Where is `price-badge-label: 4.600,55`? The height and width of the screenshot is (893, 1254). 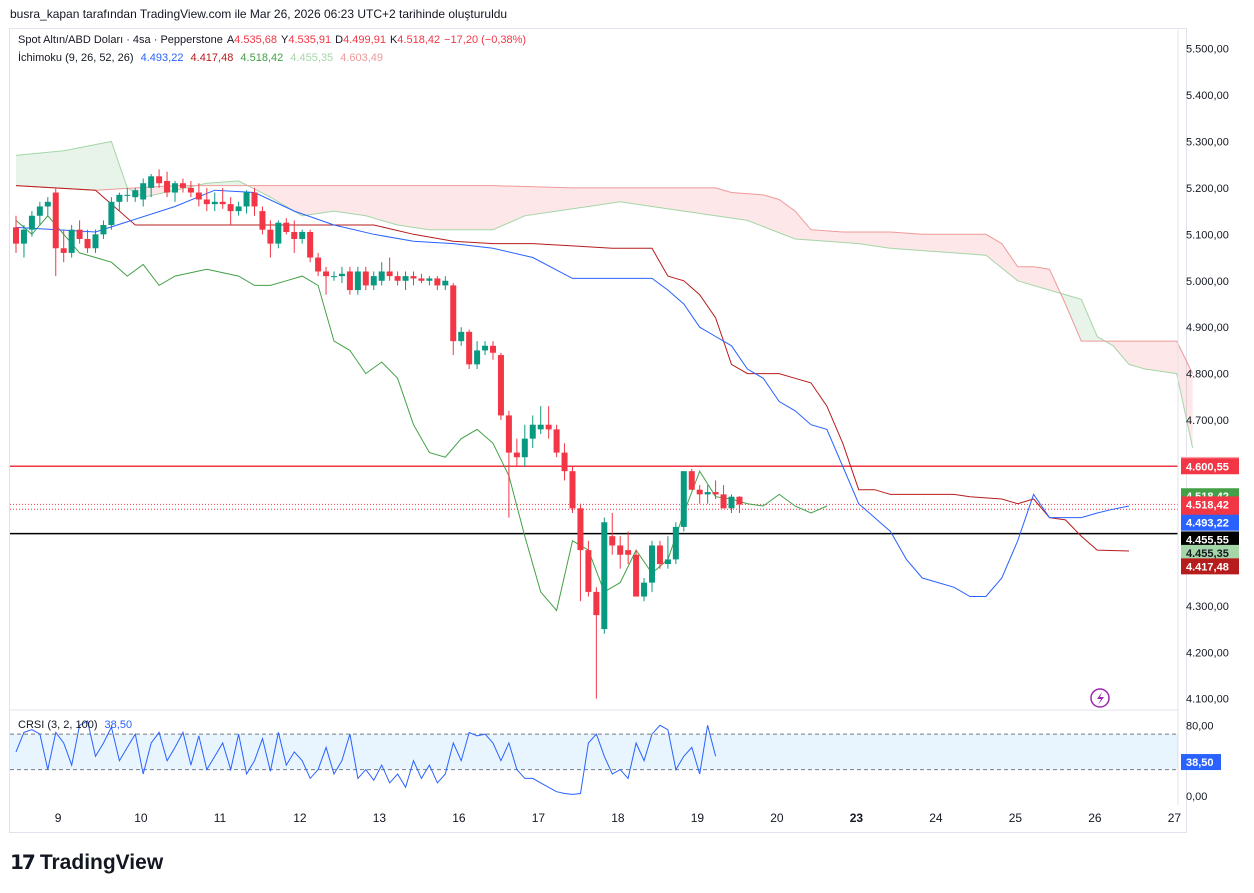
price-badge-label: 4.600,55 is located at coordinates (1207, 467).